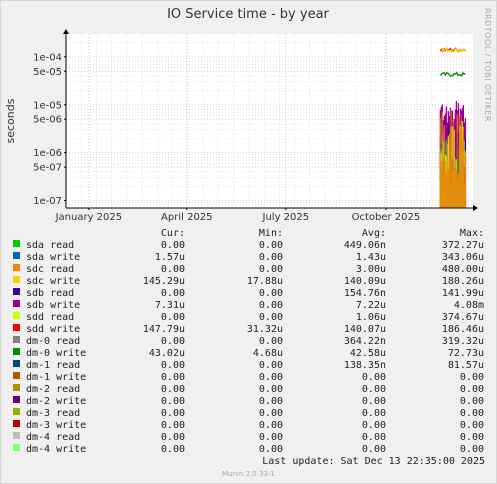 This screenshot has width=497, height=484. Describe the element at coordinates (50, 269) in the screenshot. I see `legend-series-name: sdc read` at that location.